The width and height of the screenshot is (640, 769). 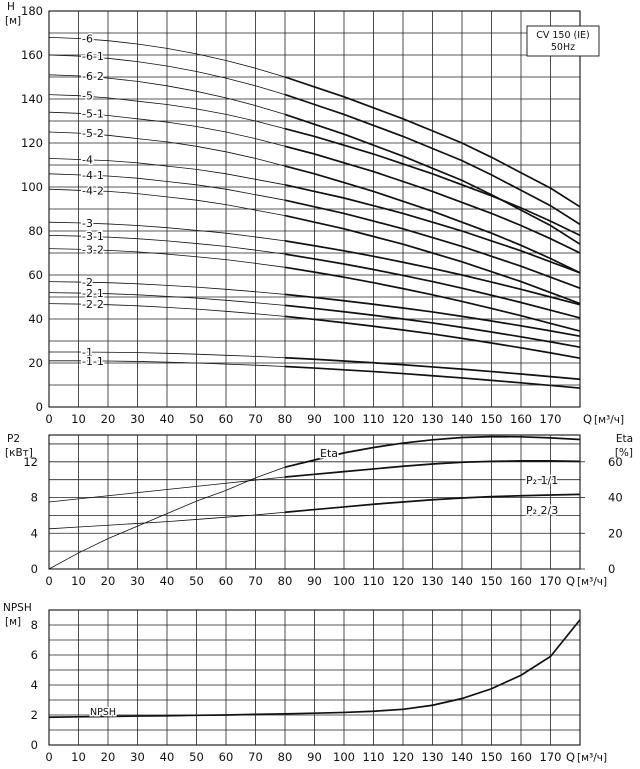 What do you see at coordinates (35, 319) in the screenshot?
I see `y-tick-label: 40` at bounding box center [35, 319].